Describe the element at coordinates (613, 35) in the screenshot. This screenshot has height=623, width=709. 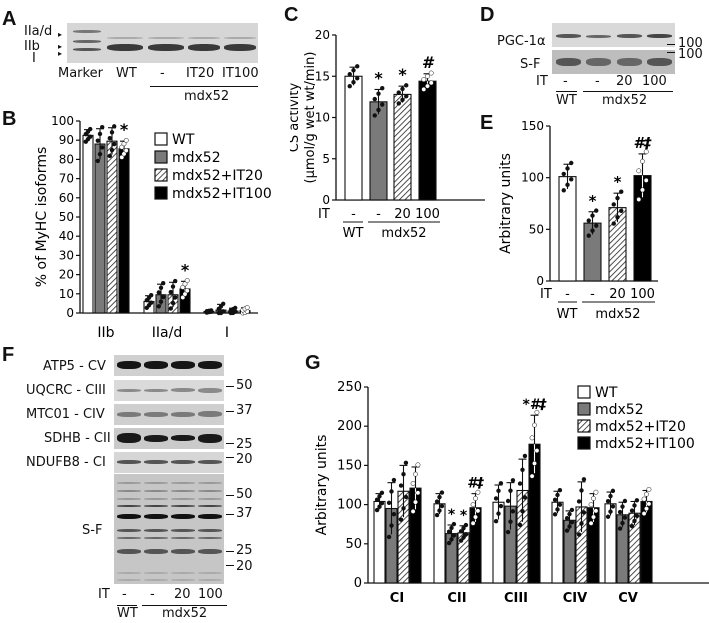
I see `blot-pgc1a` at that location.